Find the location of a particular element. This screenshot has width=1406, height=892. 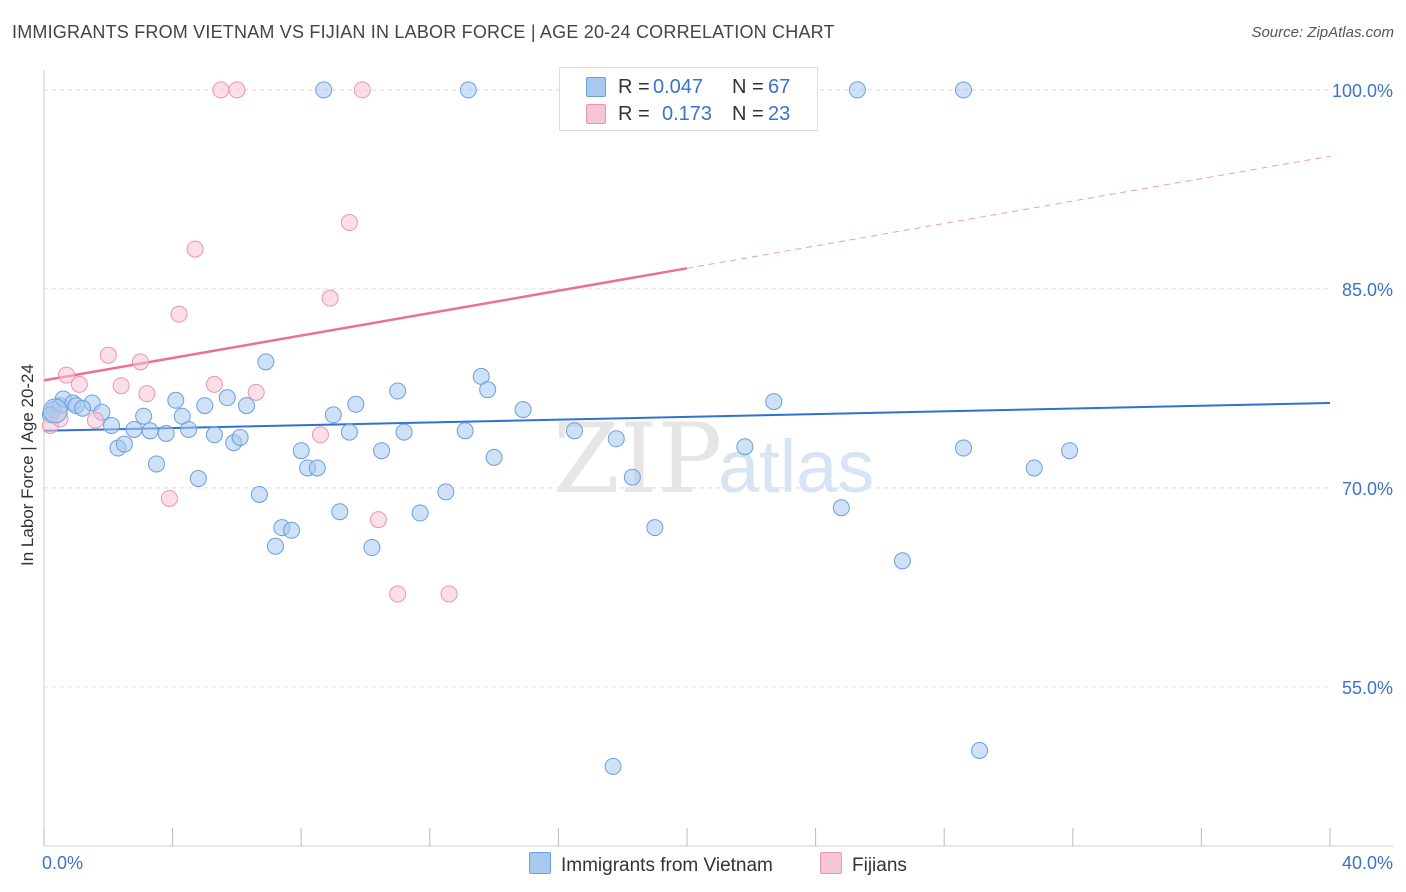

bottom-legend-fijians: Fijians is located at coordinates (863, 864).